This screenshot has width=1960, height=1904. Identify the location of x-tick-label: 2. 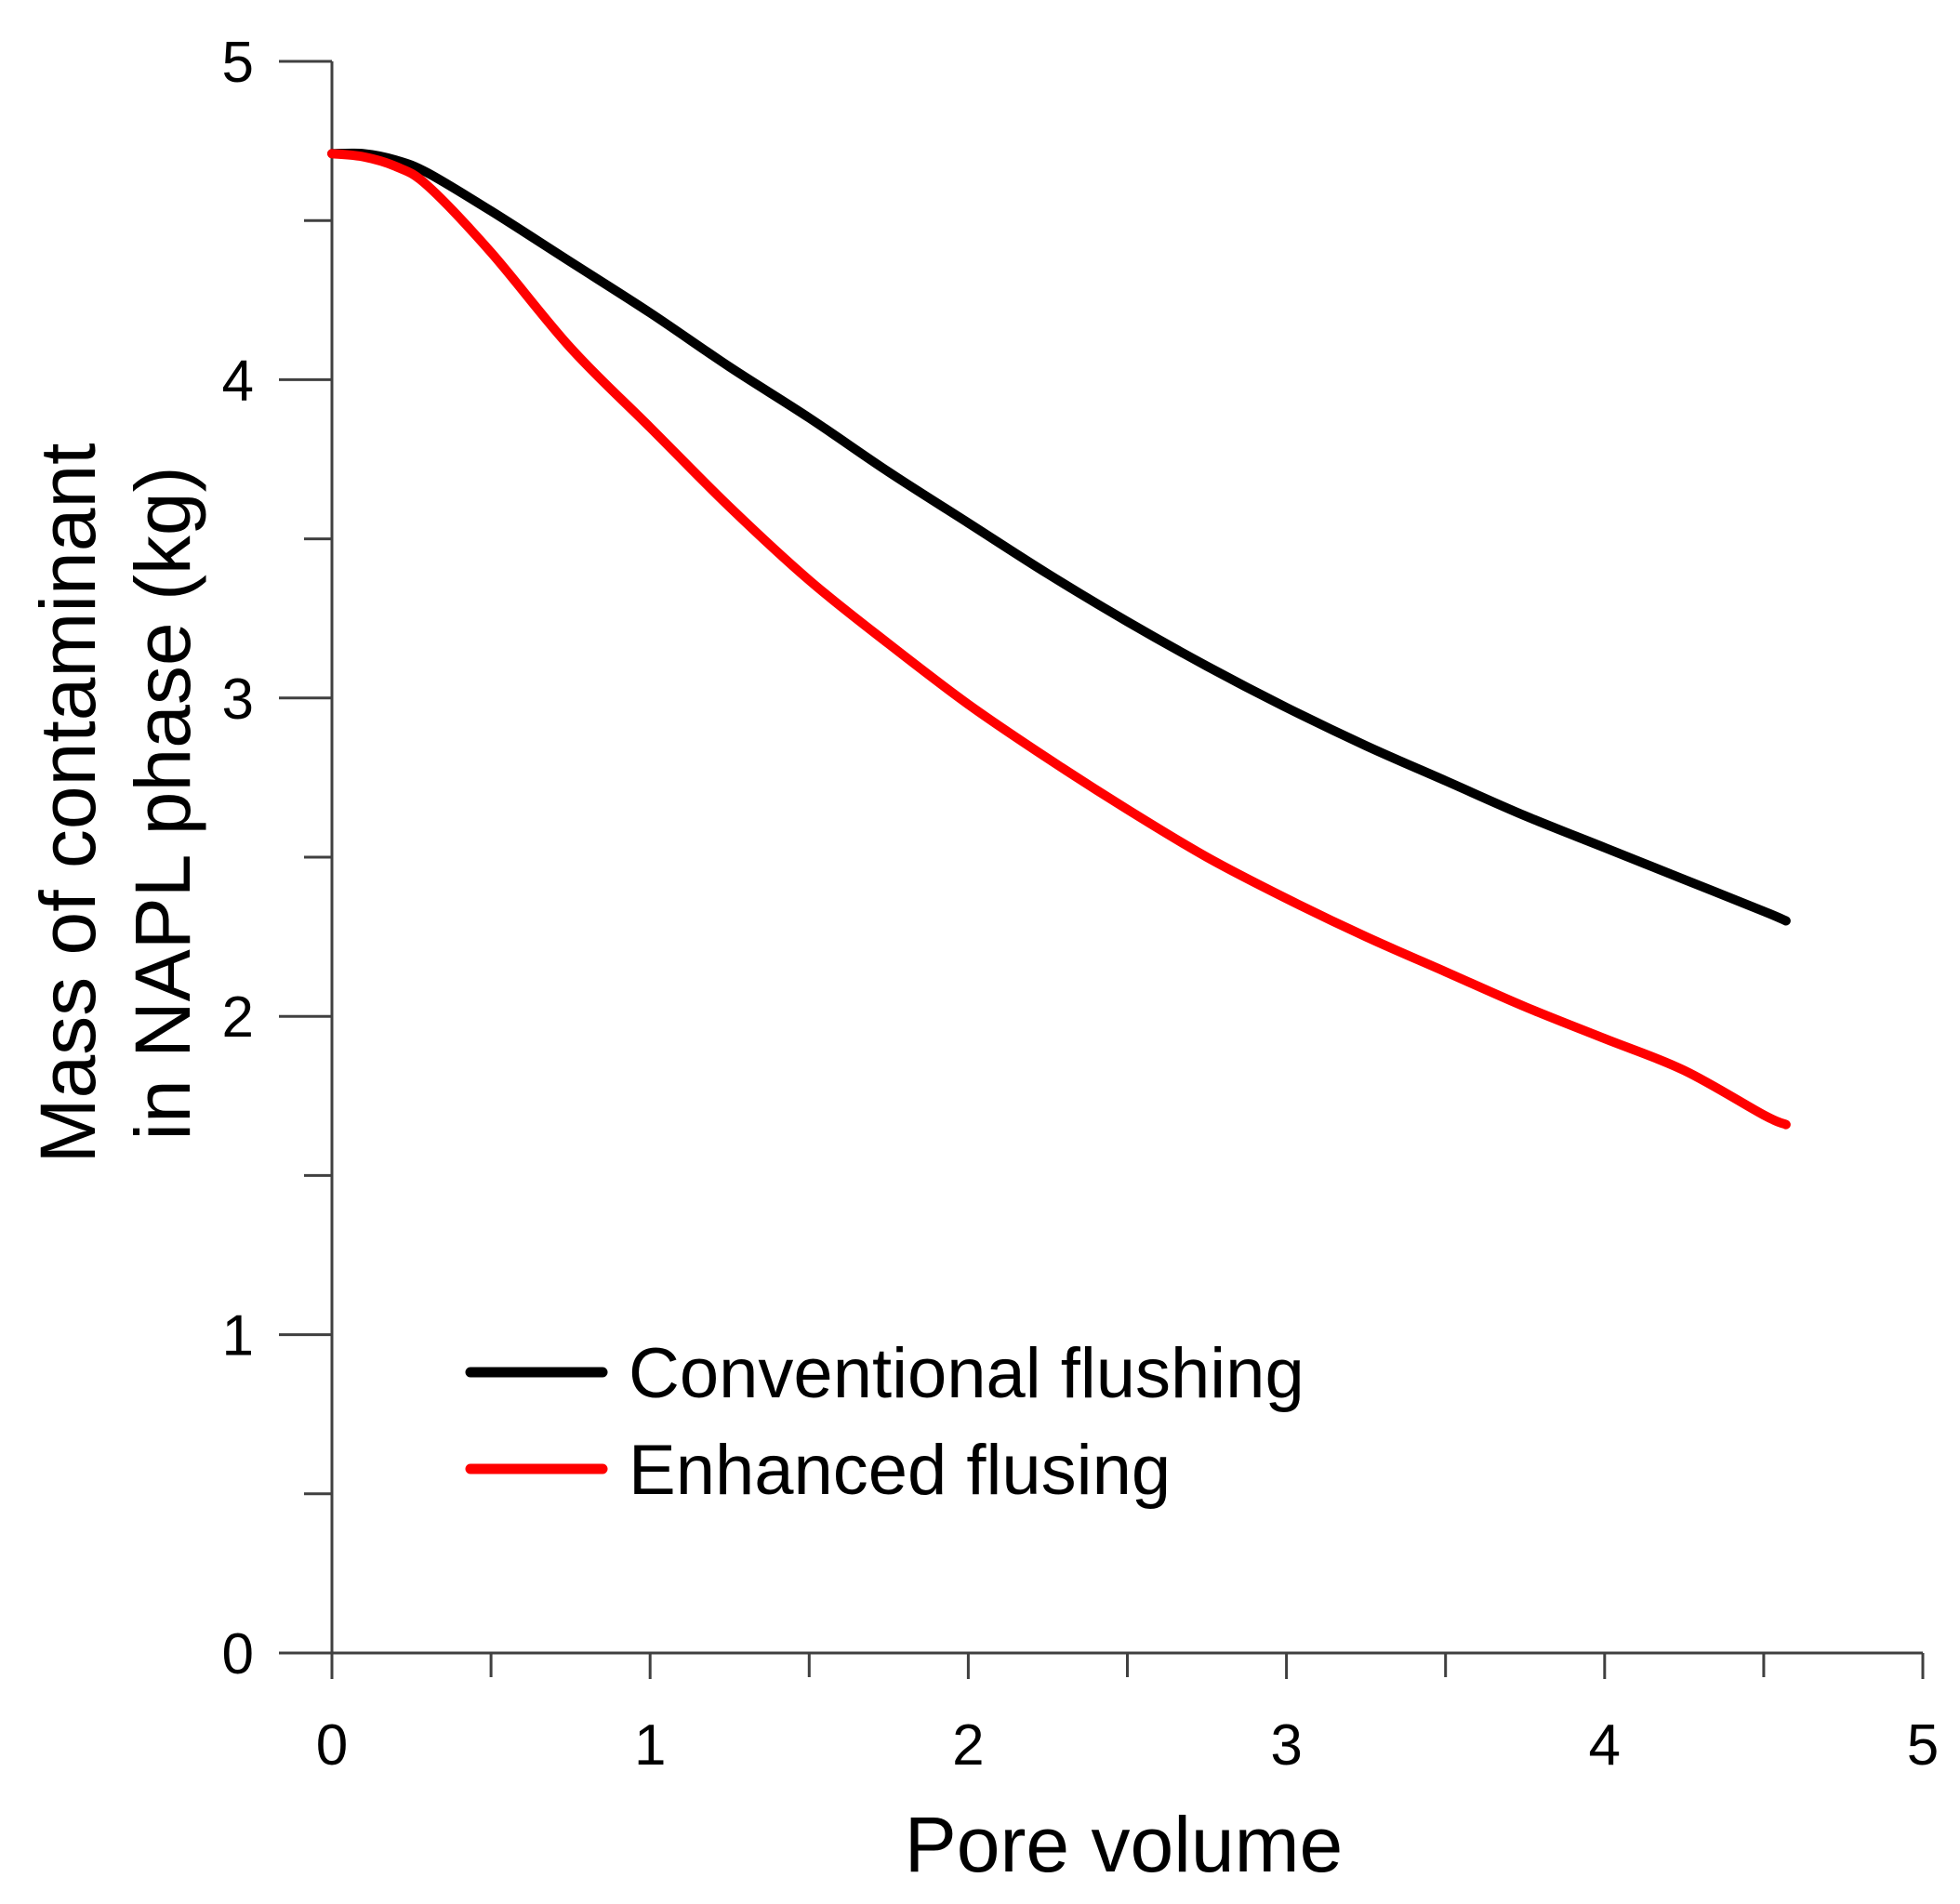
(968, 1745).